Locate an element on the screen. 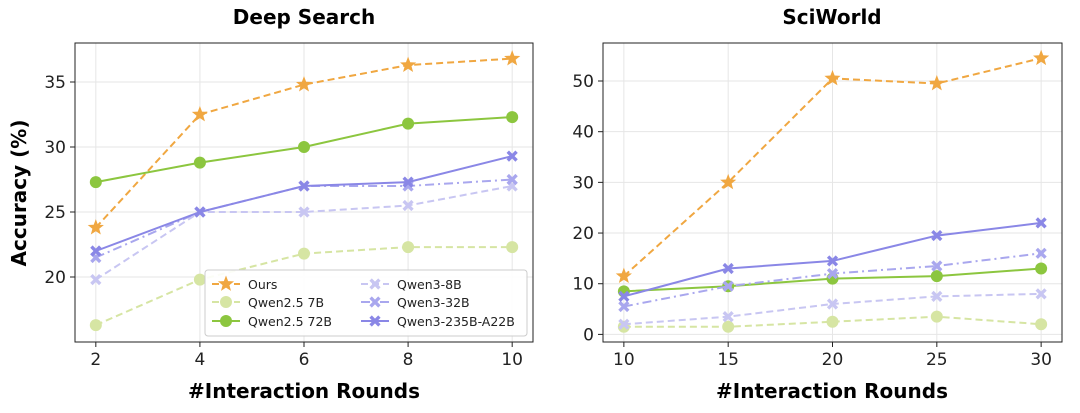  x-tick-label: 2 is located at coordinates (95, 360).